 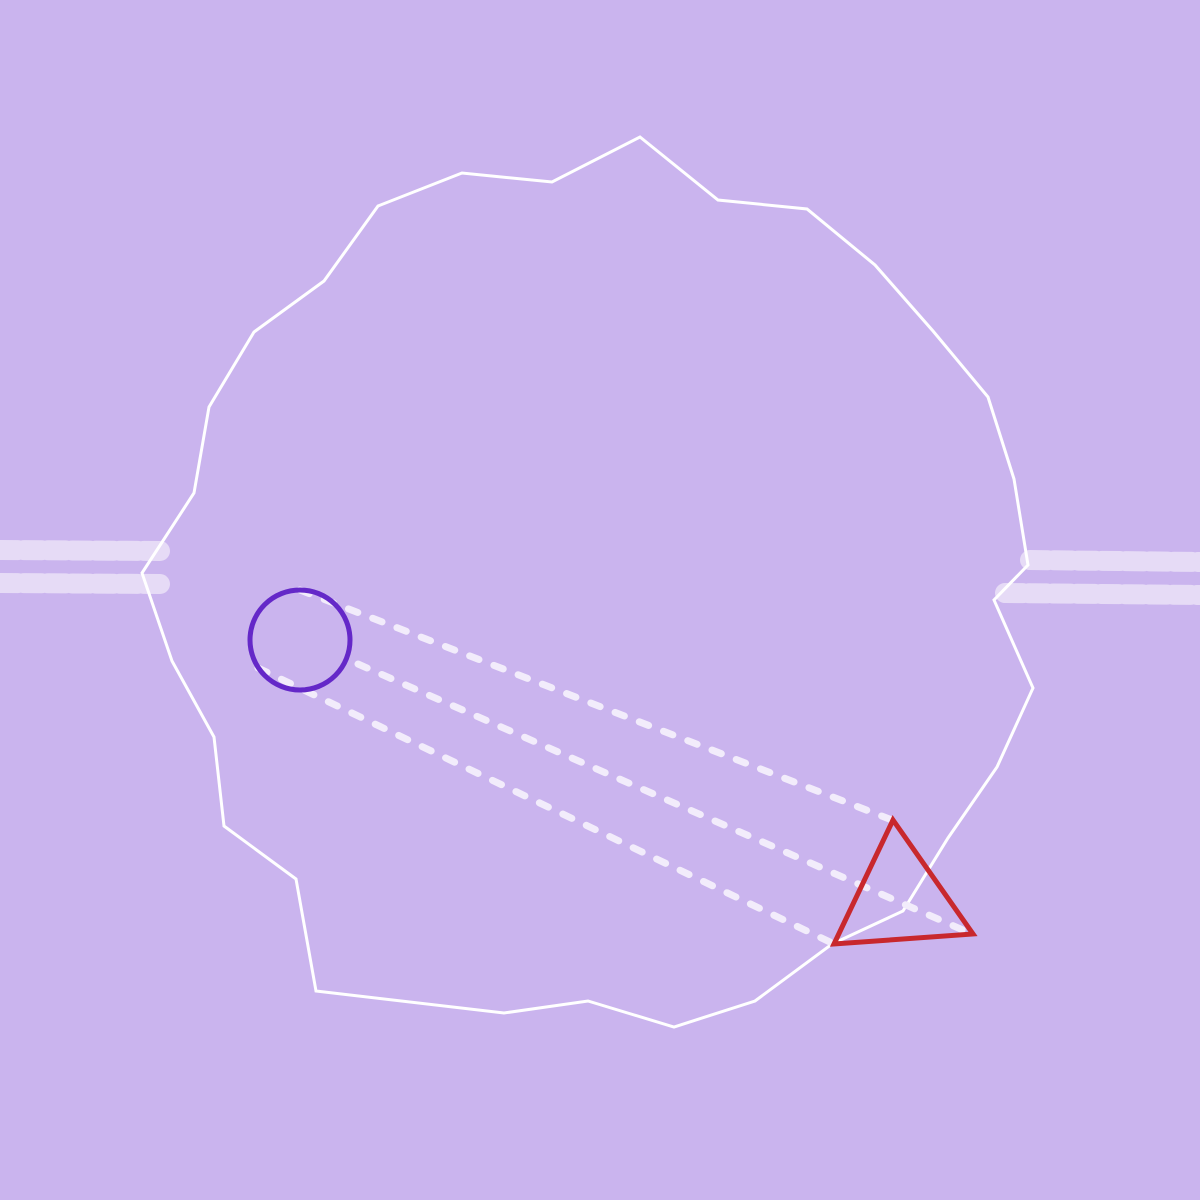 I want to click on projection-line-middle, so click(x=665, y=799).